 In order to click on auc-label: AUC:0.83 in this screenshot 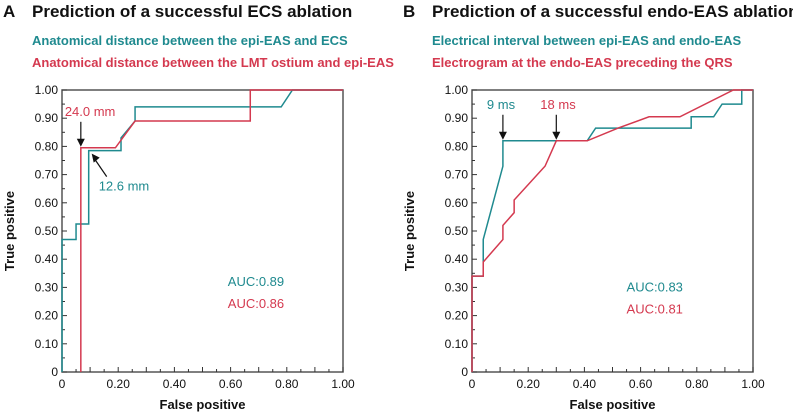, I will do `click(655, 287)`.